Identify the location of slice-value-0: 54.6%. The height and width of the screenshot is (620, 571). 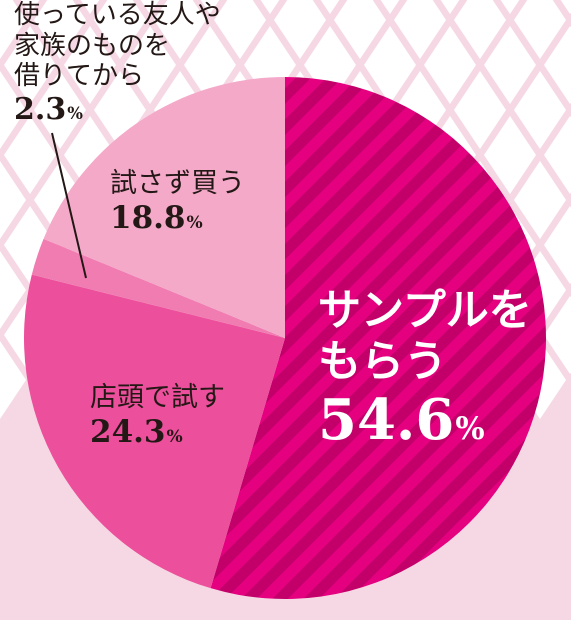
(401, 420).